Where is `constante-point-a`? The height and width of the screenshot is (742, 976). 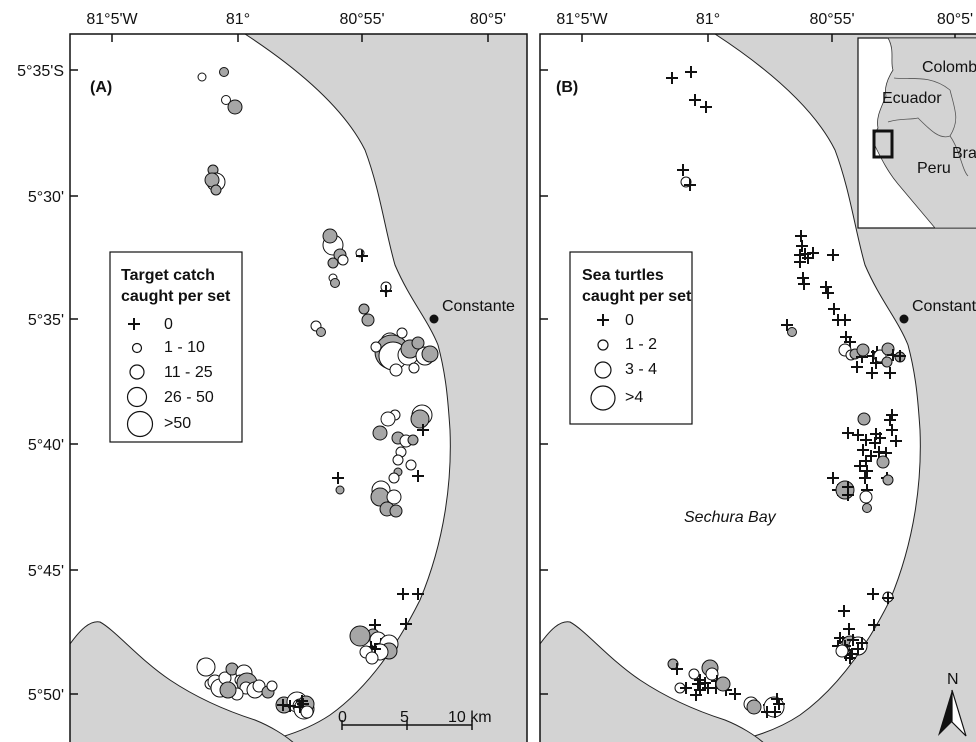 constante-point-a is located at coordinates (434, 319).